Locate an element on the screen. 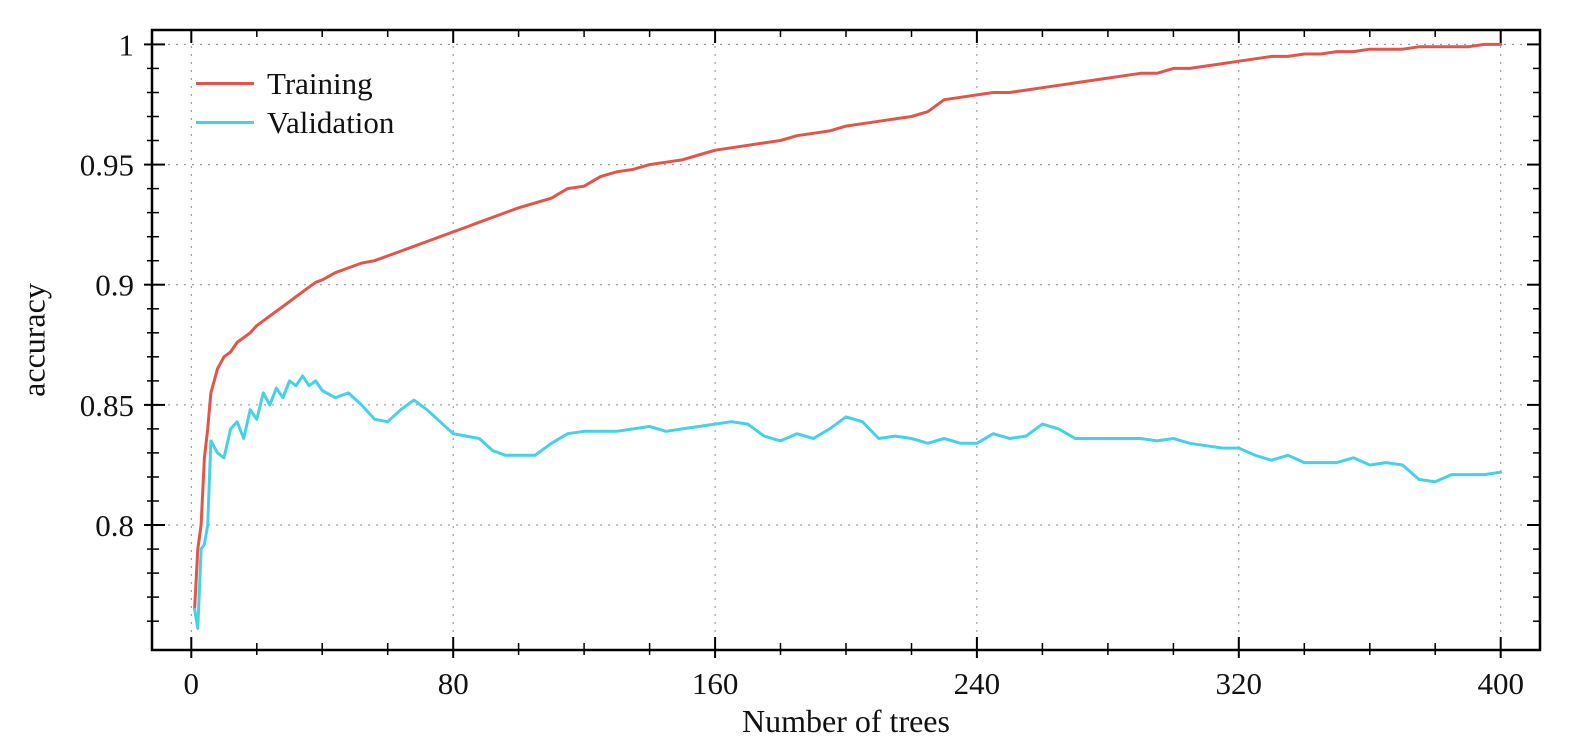  svg-text: 160 is located at coordinates (715, 683).